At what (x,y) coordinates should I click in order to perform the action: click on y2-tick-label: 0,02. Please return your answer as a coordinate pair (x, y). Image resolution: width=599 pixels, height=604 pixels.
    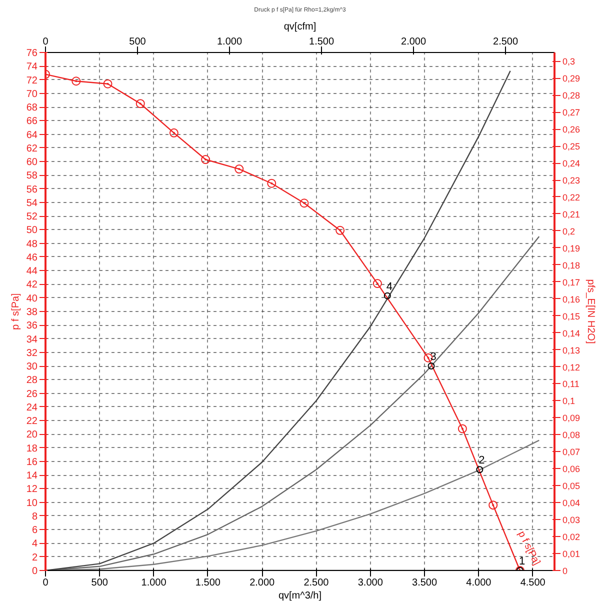
    Looking at the image, I should click on (571, 537).